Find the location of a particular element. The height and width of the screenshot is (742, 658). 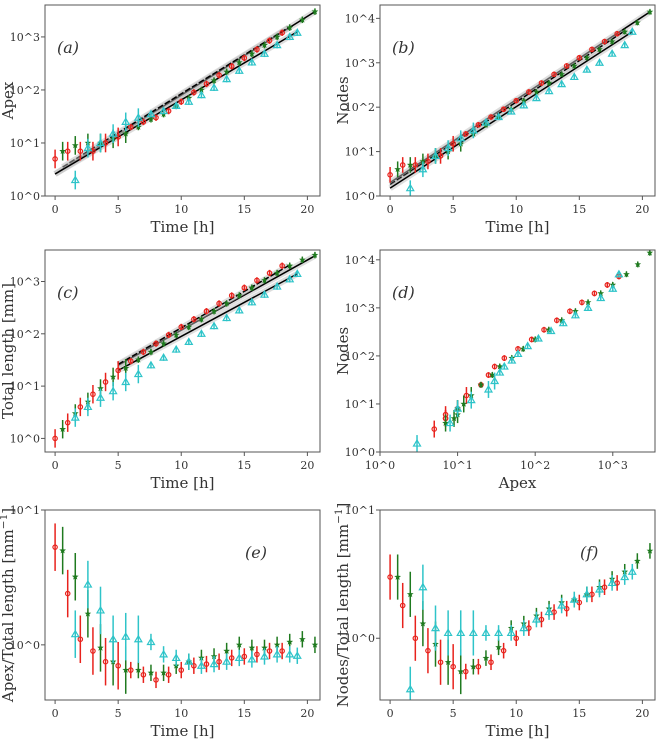

x-tick-label: 5 is located at coordinates (453, 209).